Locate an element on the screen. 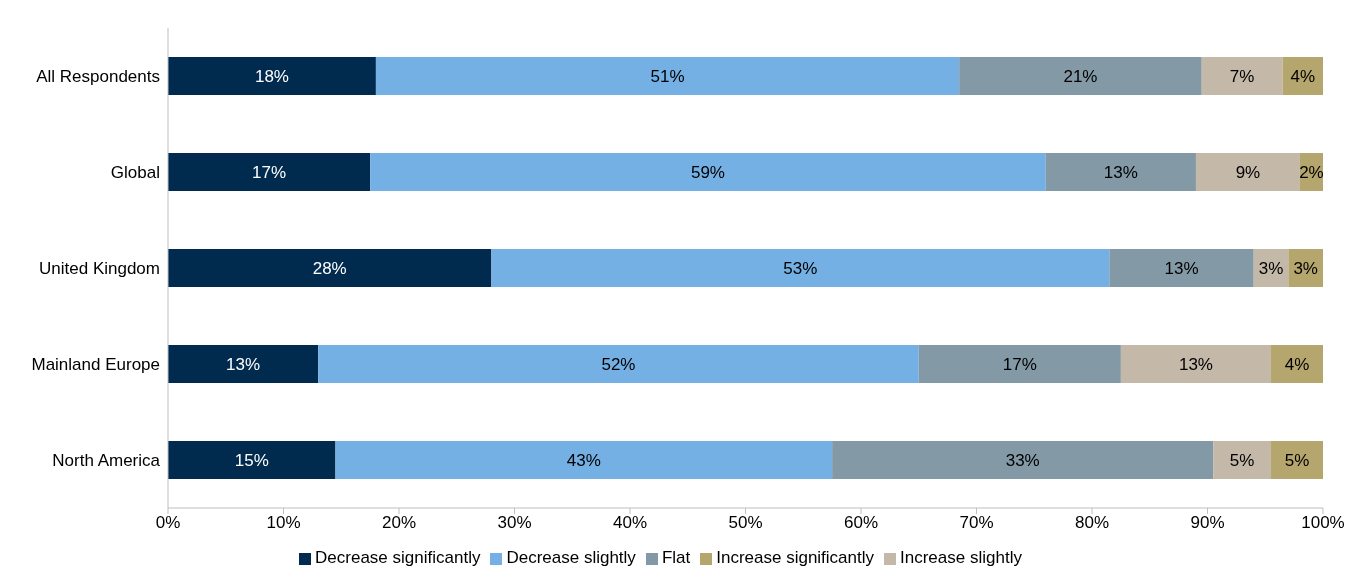 This screenshot has height=578, width=1365. legend-label: Flat is located at coordinates (676, 557).